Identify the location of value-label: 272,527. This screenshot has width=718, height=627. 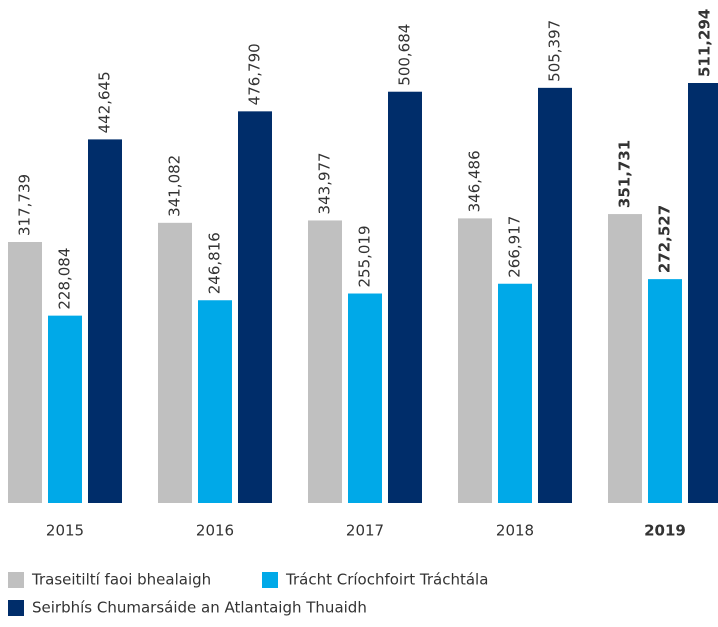
(665, 239).